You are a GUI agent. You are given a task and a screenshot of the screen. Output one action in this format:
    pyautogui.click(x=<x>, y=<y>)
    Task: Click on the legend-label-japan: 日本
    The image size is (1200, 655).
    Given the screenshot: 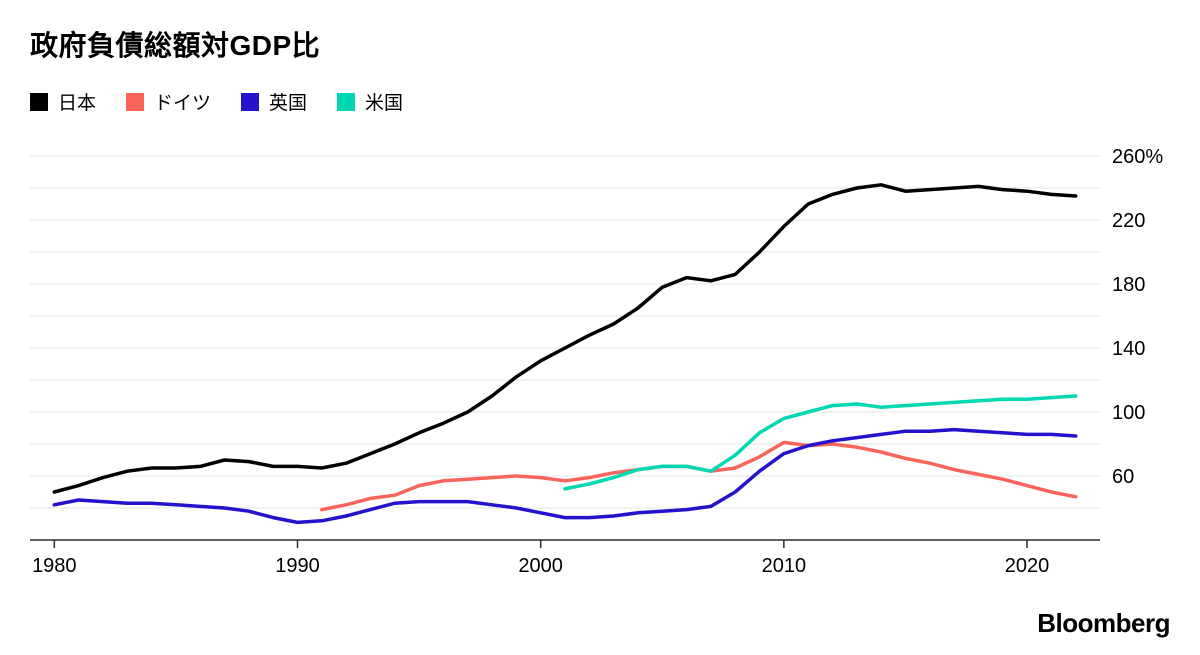 What is the action you would take?
    pyautogui.click(x=77, y=103)
    